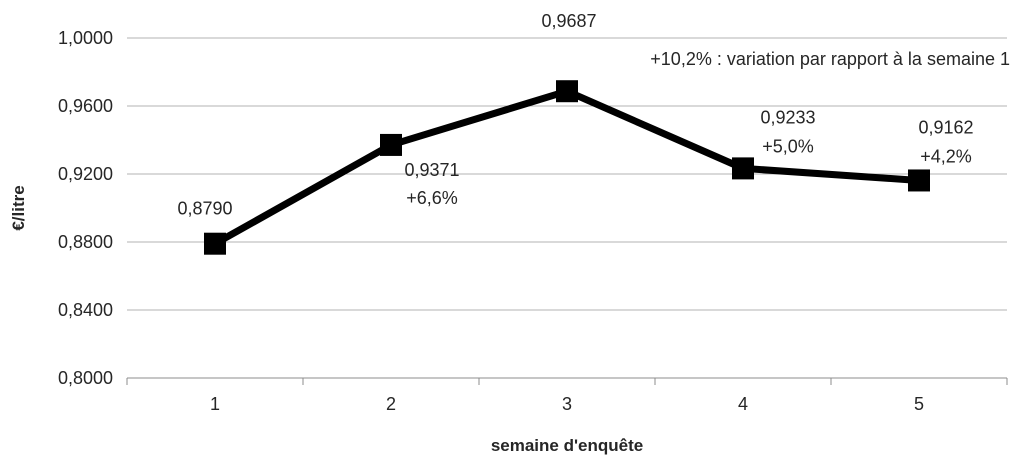 The height and width of the screenshot is (459, 1015). I want to click on data-variation-label: +5,0%, so click(788, 146).